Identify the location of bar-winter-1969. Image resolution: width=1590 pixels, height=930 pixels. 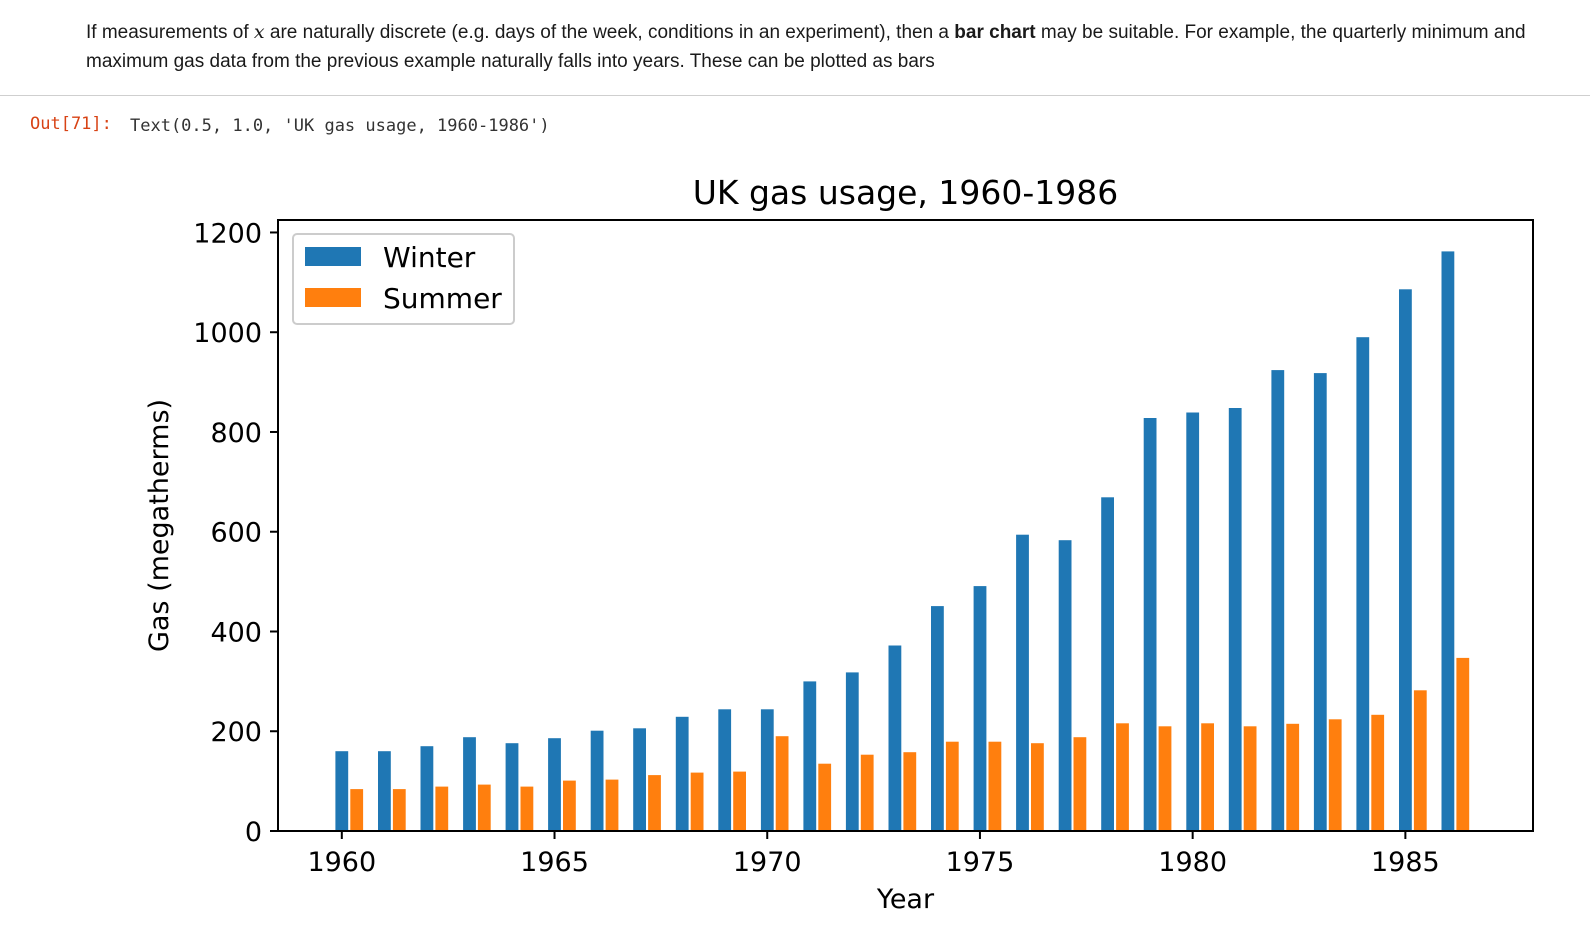
(725, 770).